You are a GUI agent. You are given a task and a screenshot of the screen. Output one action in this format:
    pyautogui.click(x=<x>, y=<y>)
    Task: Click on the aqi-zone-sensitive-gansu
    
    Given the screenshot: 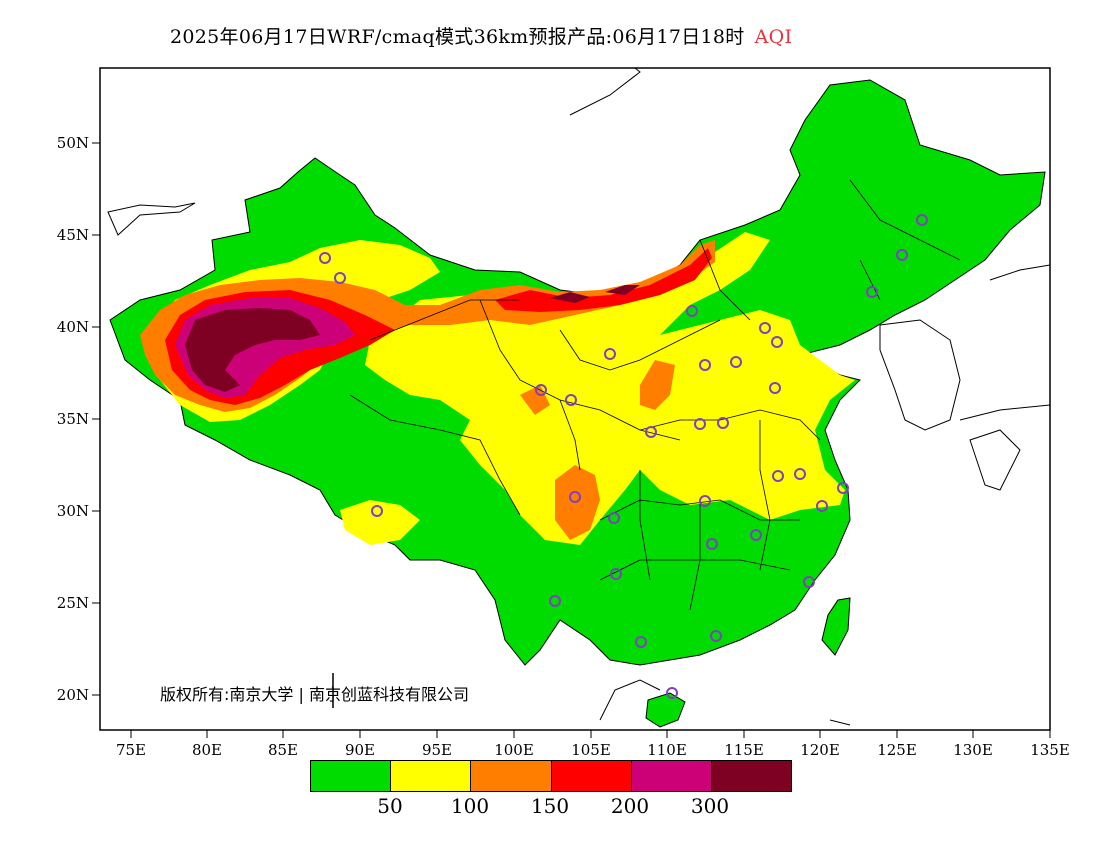 What is the action you would take?
    pyautogui.click(x=535, y=400)
    